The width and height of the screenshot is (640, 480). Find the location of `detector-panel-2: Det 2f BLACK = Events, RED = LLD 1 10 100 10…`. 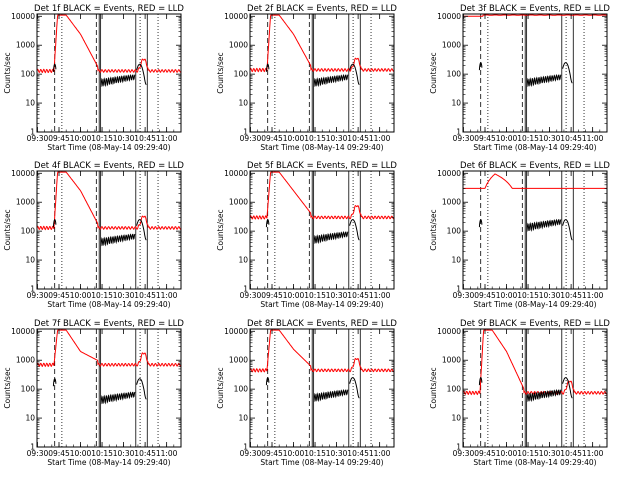

detector-panel-2: Det 2f BLACK = Events, RED = LLD 1 10 100 10… is located at coordinates (306, 78).